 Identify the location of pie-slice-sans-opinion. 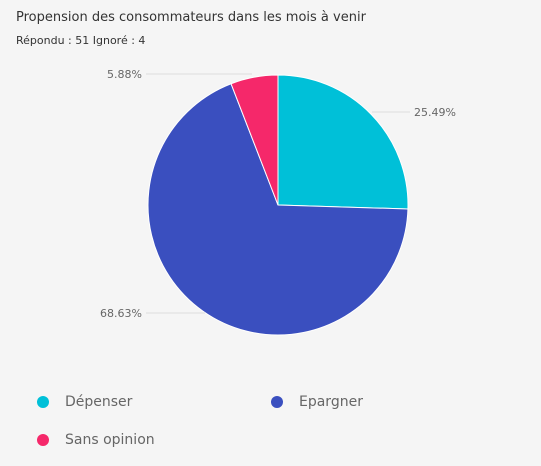
(254, 140).